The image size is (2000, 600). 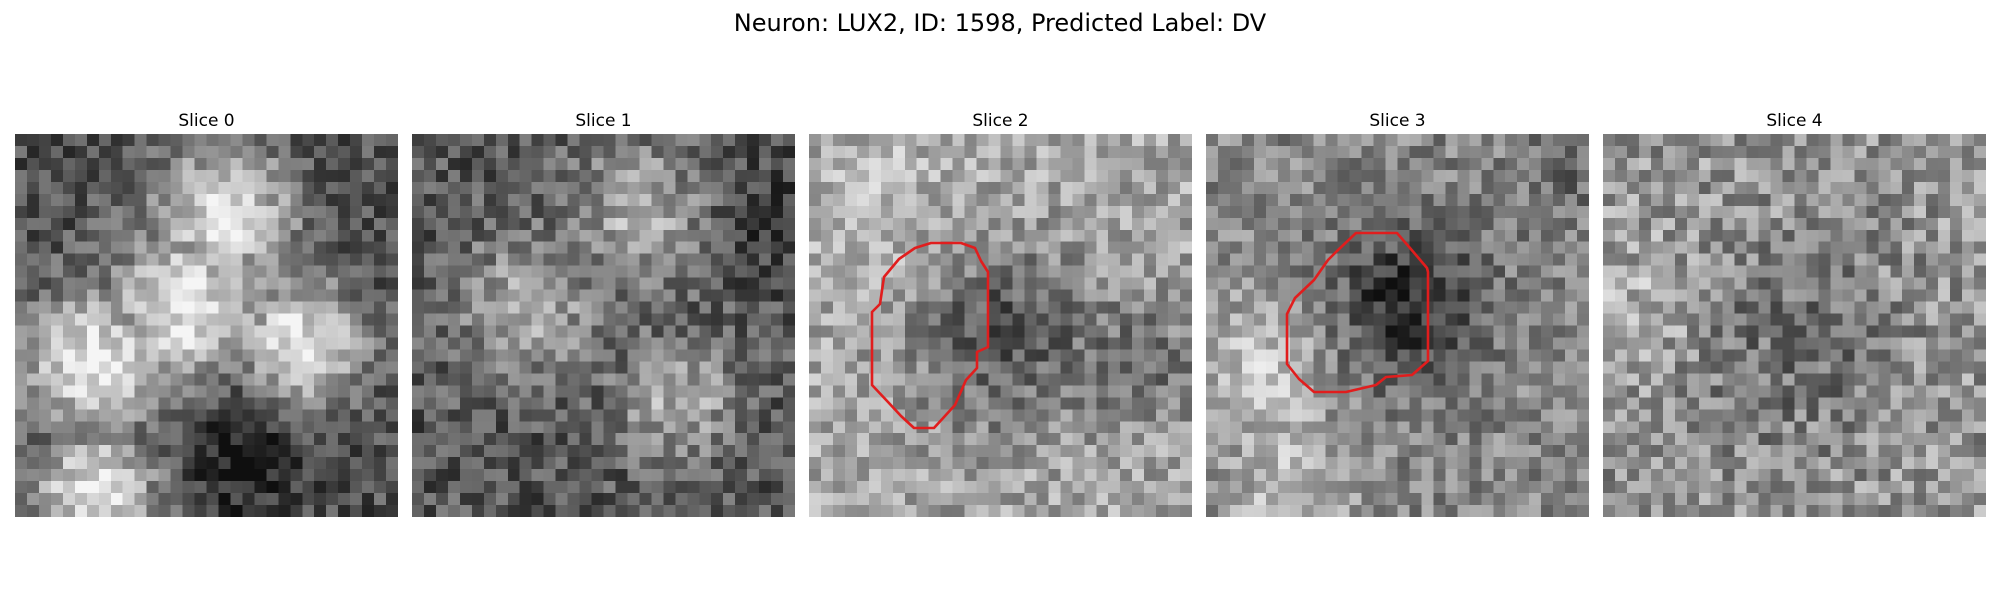 I want to click on slice-title-0: Slice 0, so click(x=206, y=121).